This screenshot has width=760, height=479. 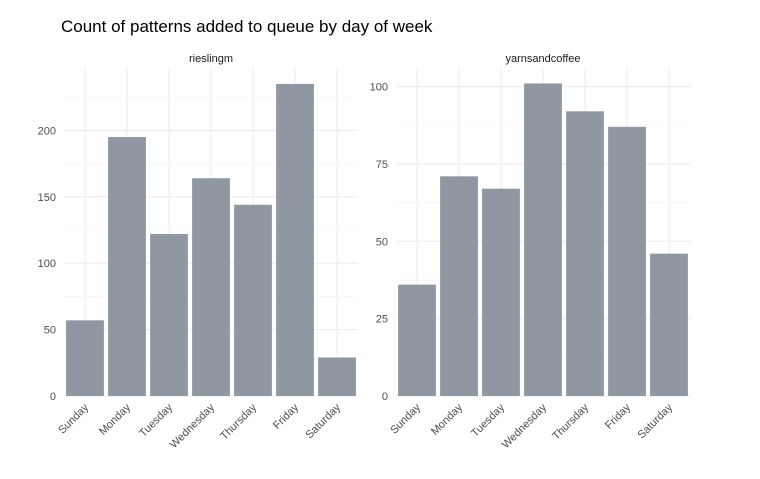 What do you see at coordinates (382, 165) in the screenshot?
I see `y-tick-label: 75` at bounding box center [382, 165].